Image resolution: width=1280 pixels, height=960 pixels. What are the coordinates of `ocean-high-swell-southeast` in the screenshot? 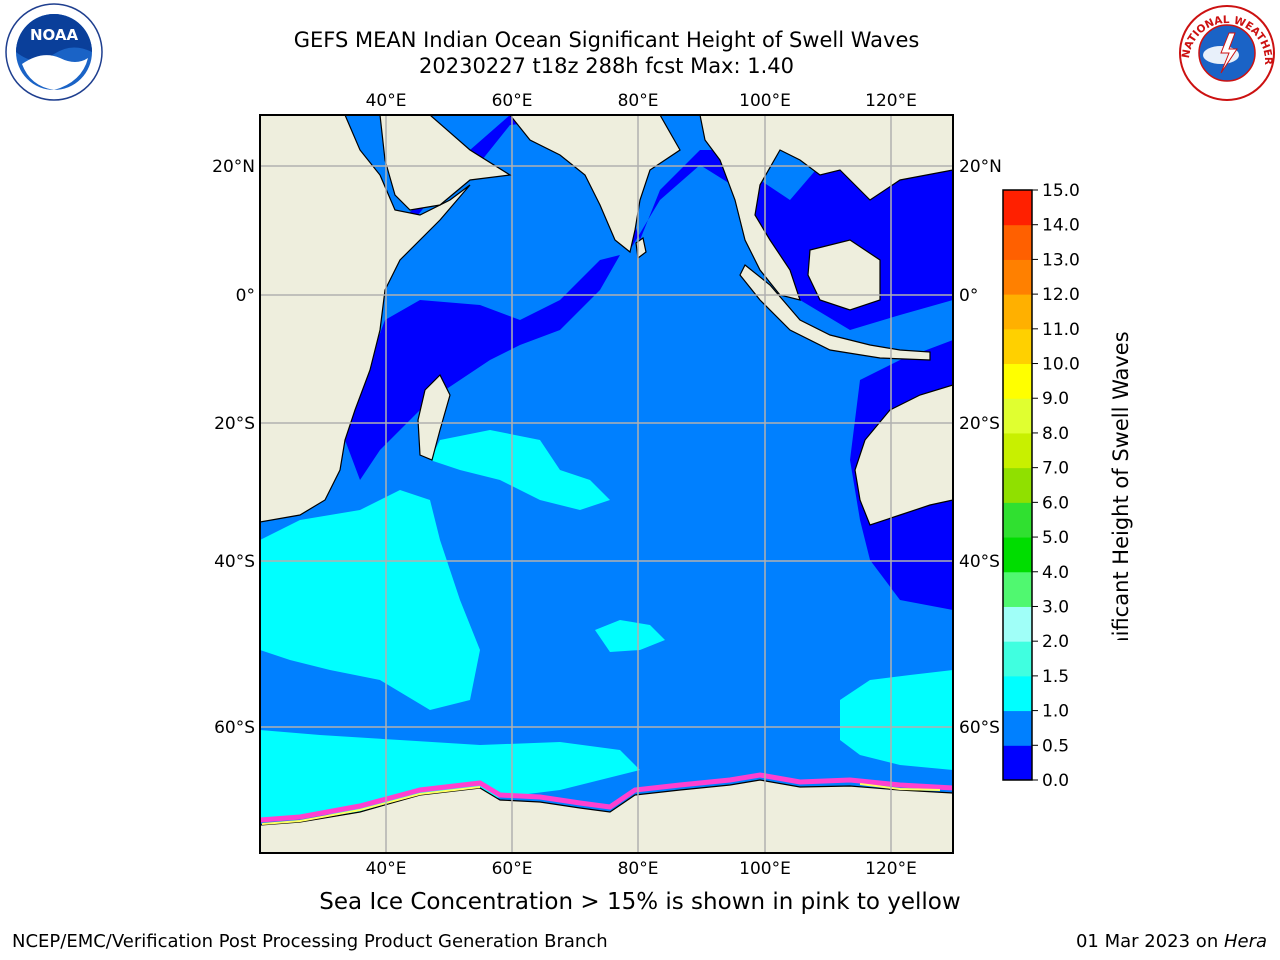 It's located at (896, 720).